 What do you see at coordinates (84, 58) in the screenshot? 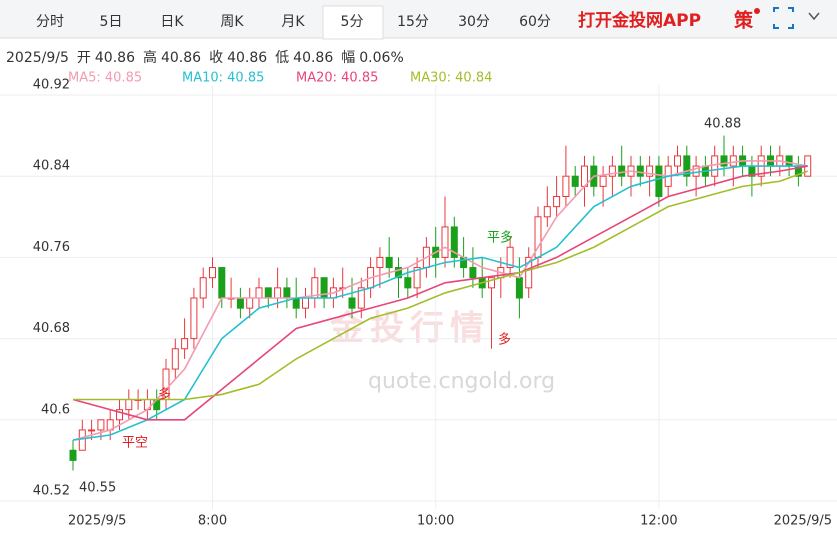
I see `info-label: 开` at bounding box center [84, 58].